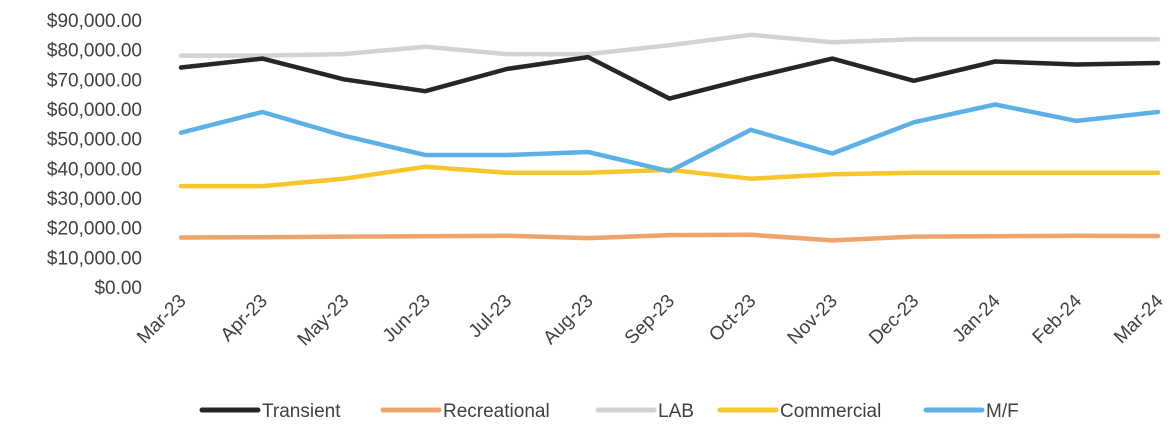 This screenshot has width=1171, height=429. I want to click on legend-label-m-f: M/F, so click(1002, 411).